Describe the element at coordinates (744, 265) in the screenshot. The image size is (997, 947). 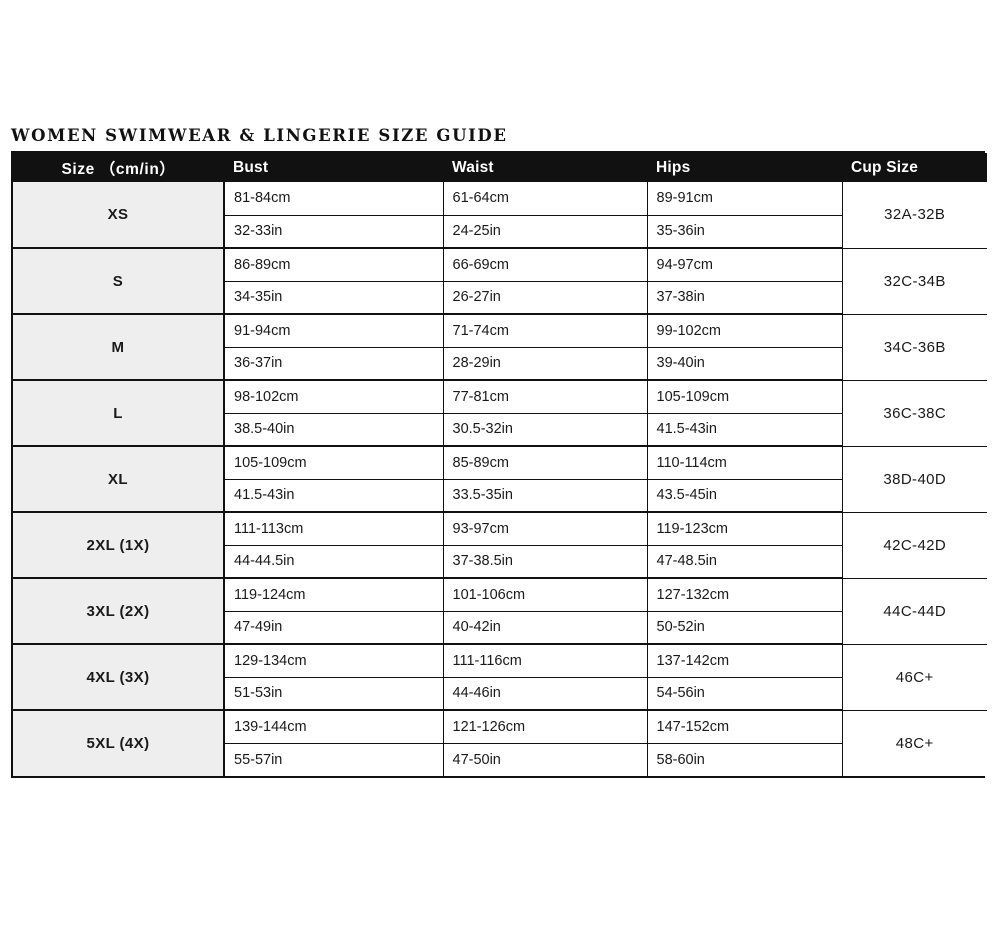
I see `measure-cell-hips-cm: 94-97cm` at that location.